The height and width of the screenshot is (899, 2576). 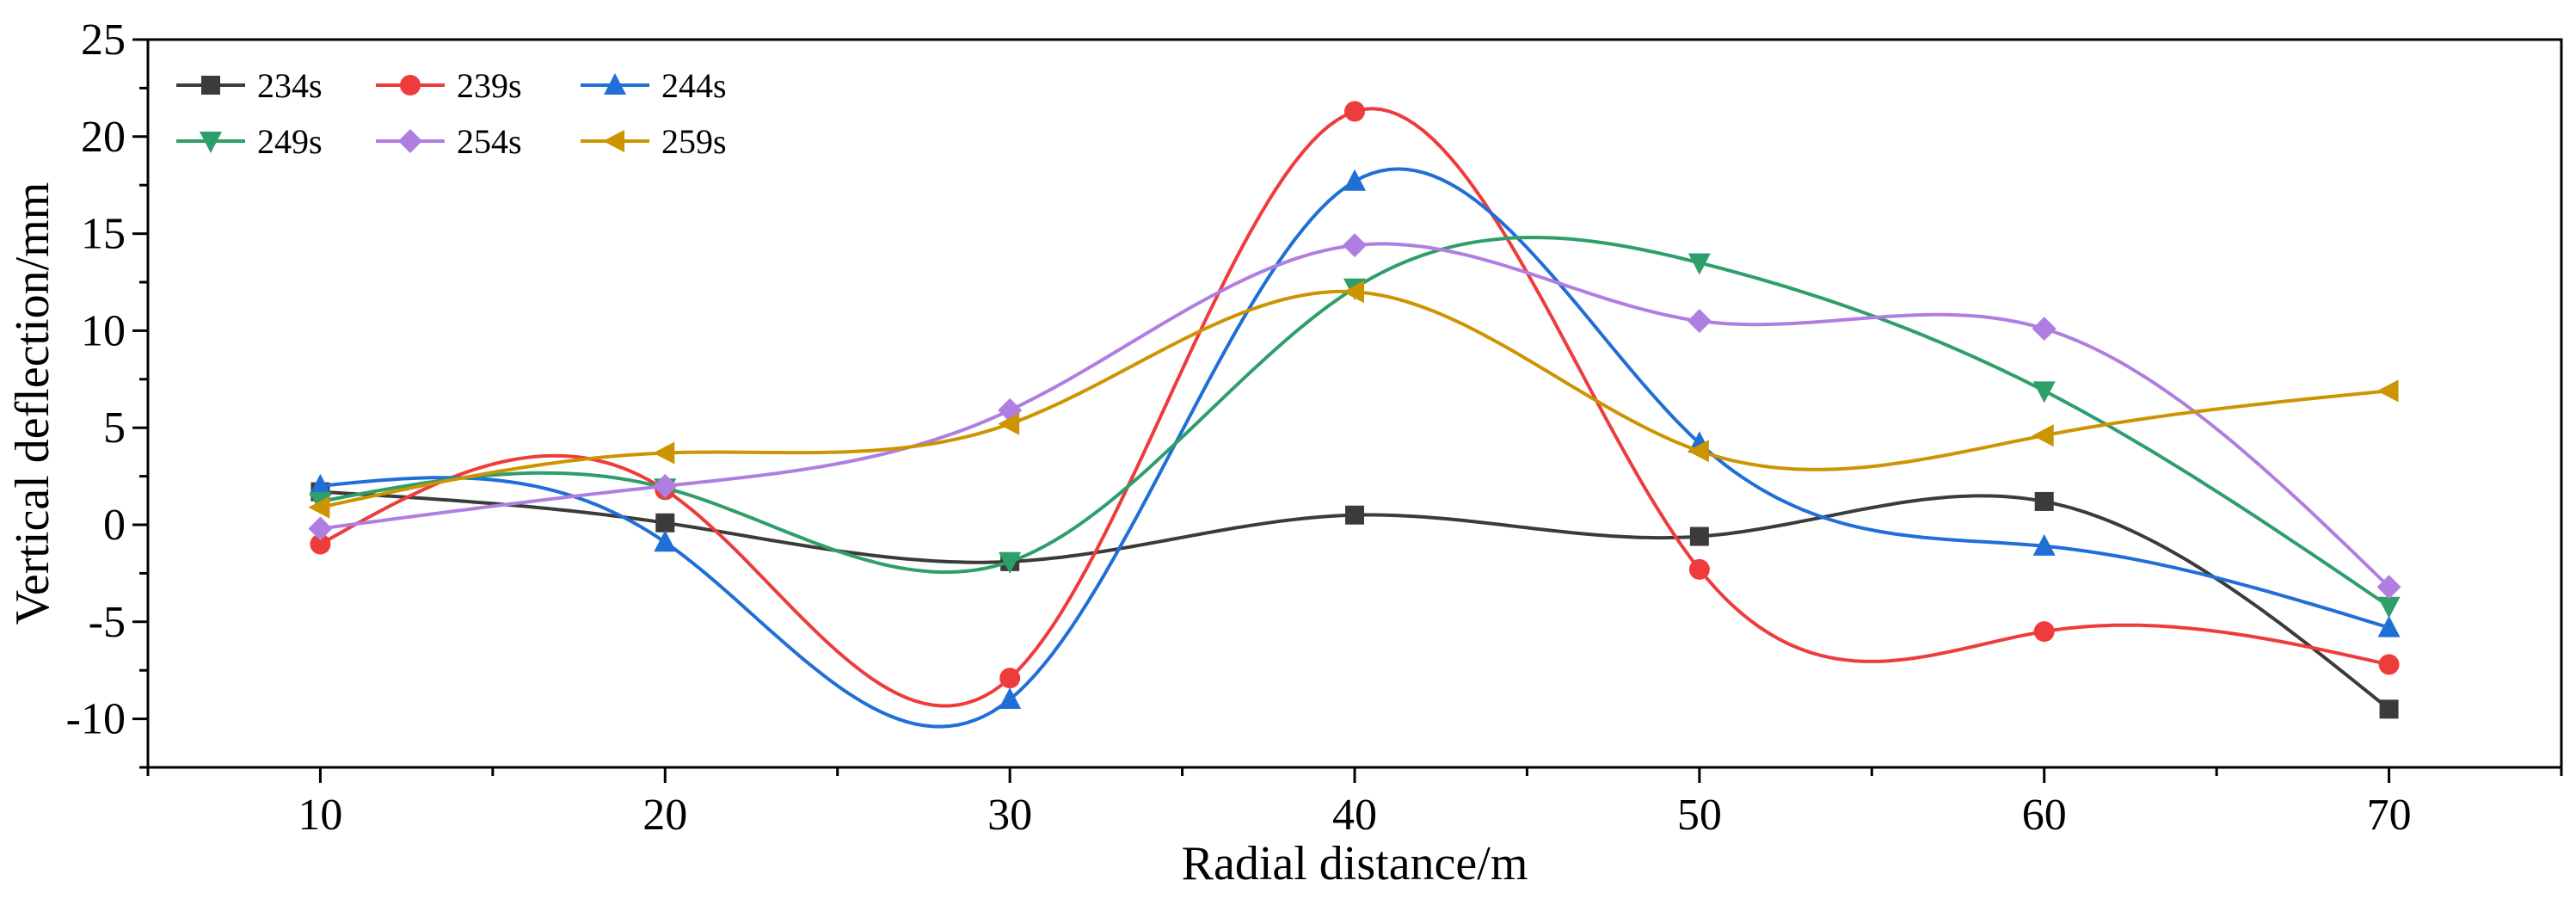 I want to click on y-axis-title: Vertical deflection/mm, so click(x=32, y=403).